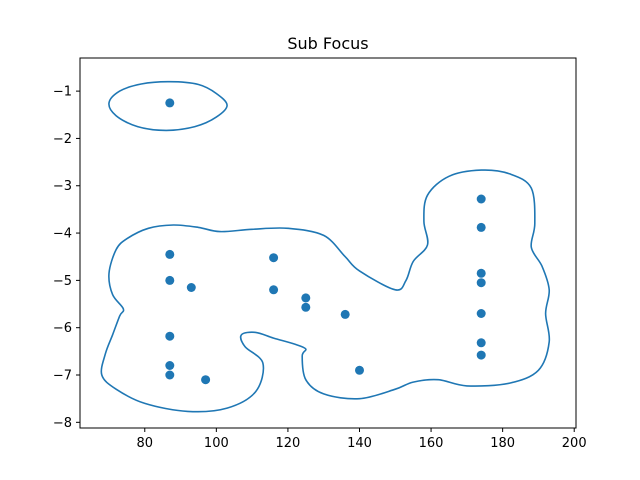 The image size is (640, 480). What do you see at coordinates (62, 423) in the screenshot?
I see `y-tick-label: −8` at bounding box center [62, 423].